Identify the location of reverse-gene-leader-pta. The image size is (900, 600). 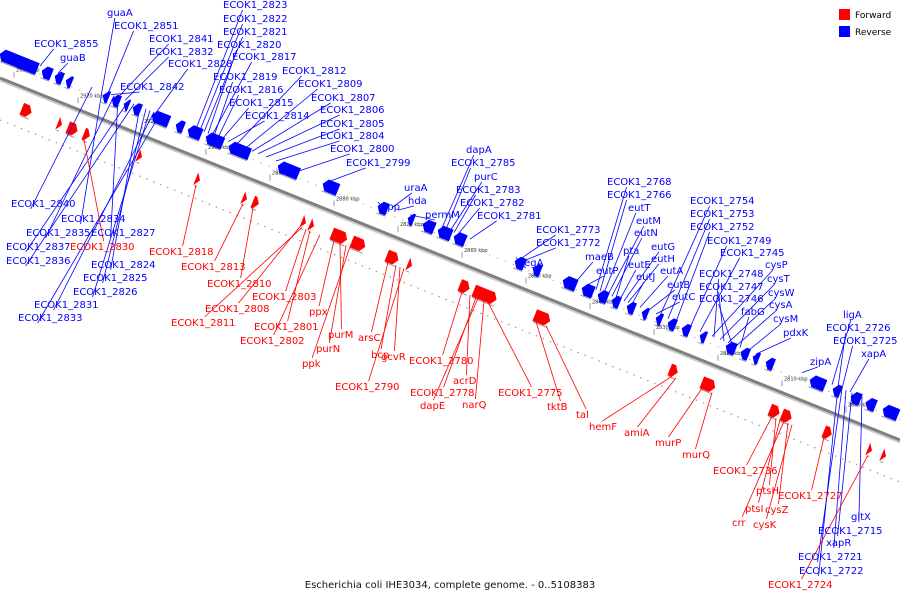
(622, 276).